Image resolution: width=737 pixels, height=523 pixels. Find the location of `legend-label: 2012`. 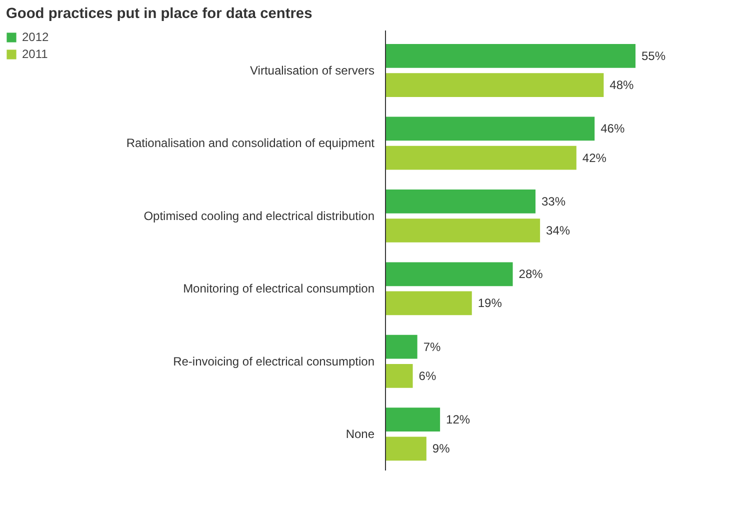

legend-label: 2012 is located at coordinates (35, 37).